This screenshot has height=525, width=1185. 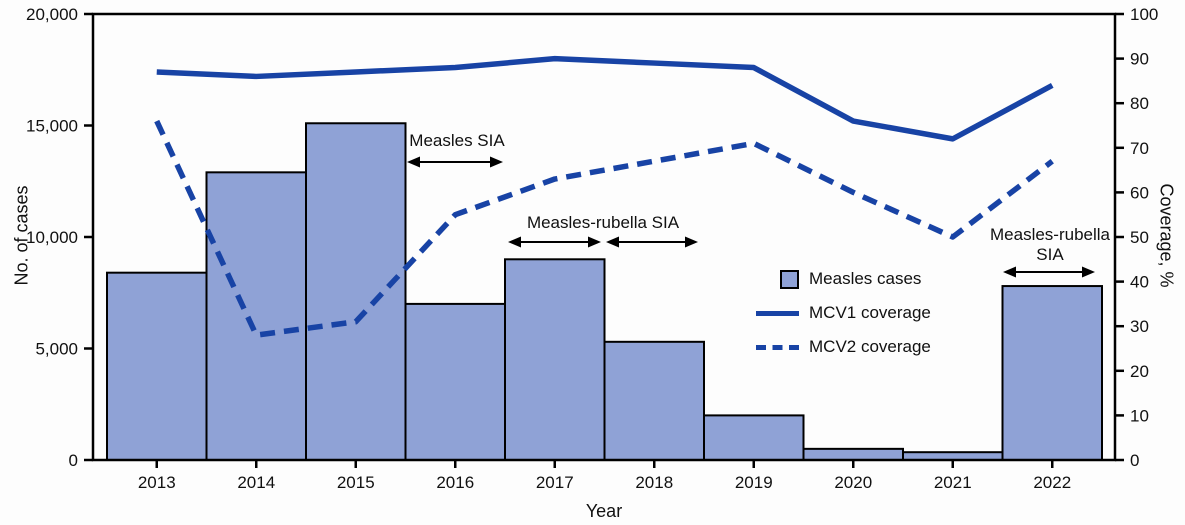 What do you see at coordinates (157, 482) in the screenshot?
I see `svg-text: 2013` at bounding box center [157, 482].